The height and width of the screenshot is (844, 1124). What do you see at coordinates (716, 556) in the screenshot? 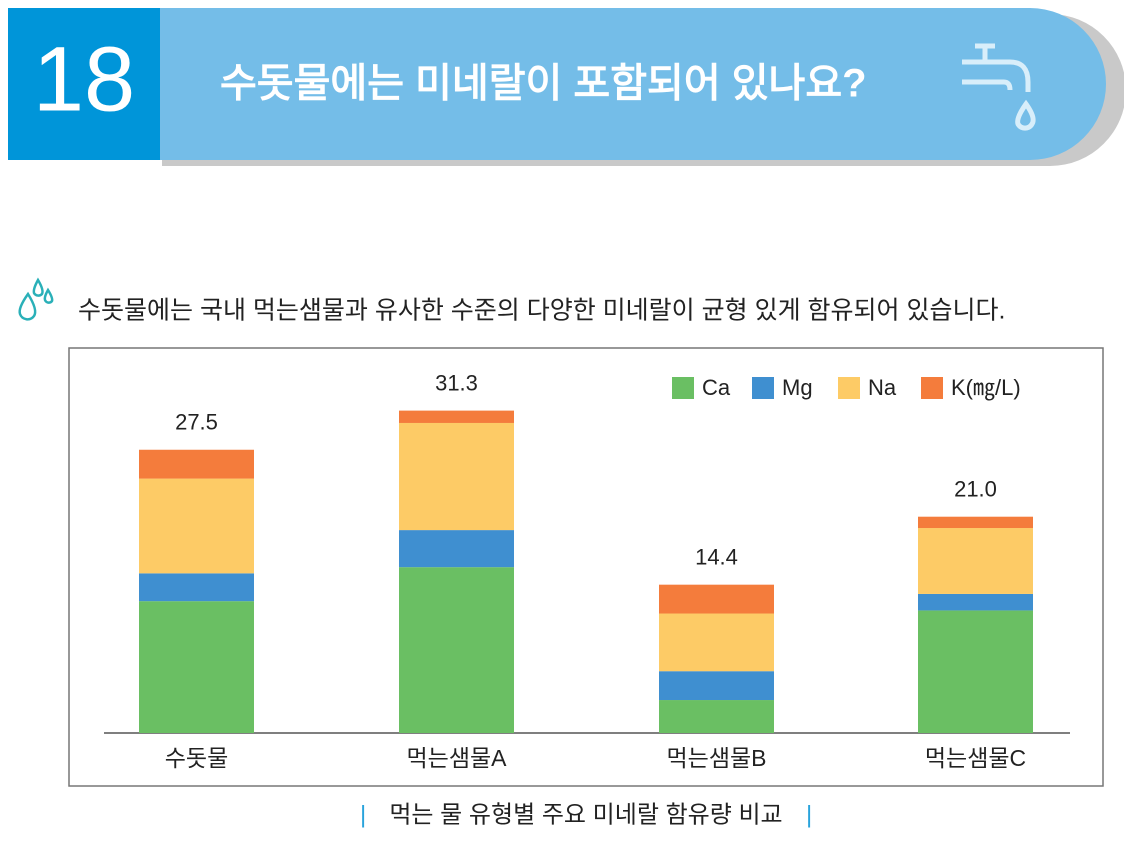
I see `total-label: 14.4` at bounding box center [716, 556].